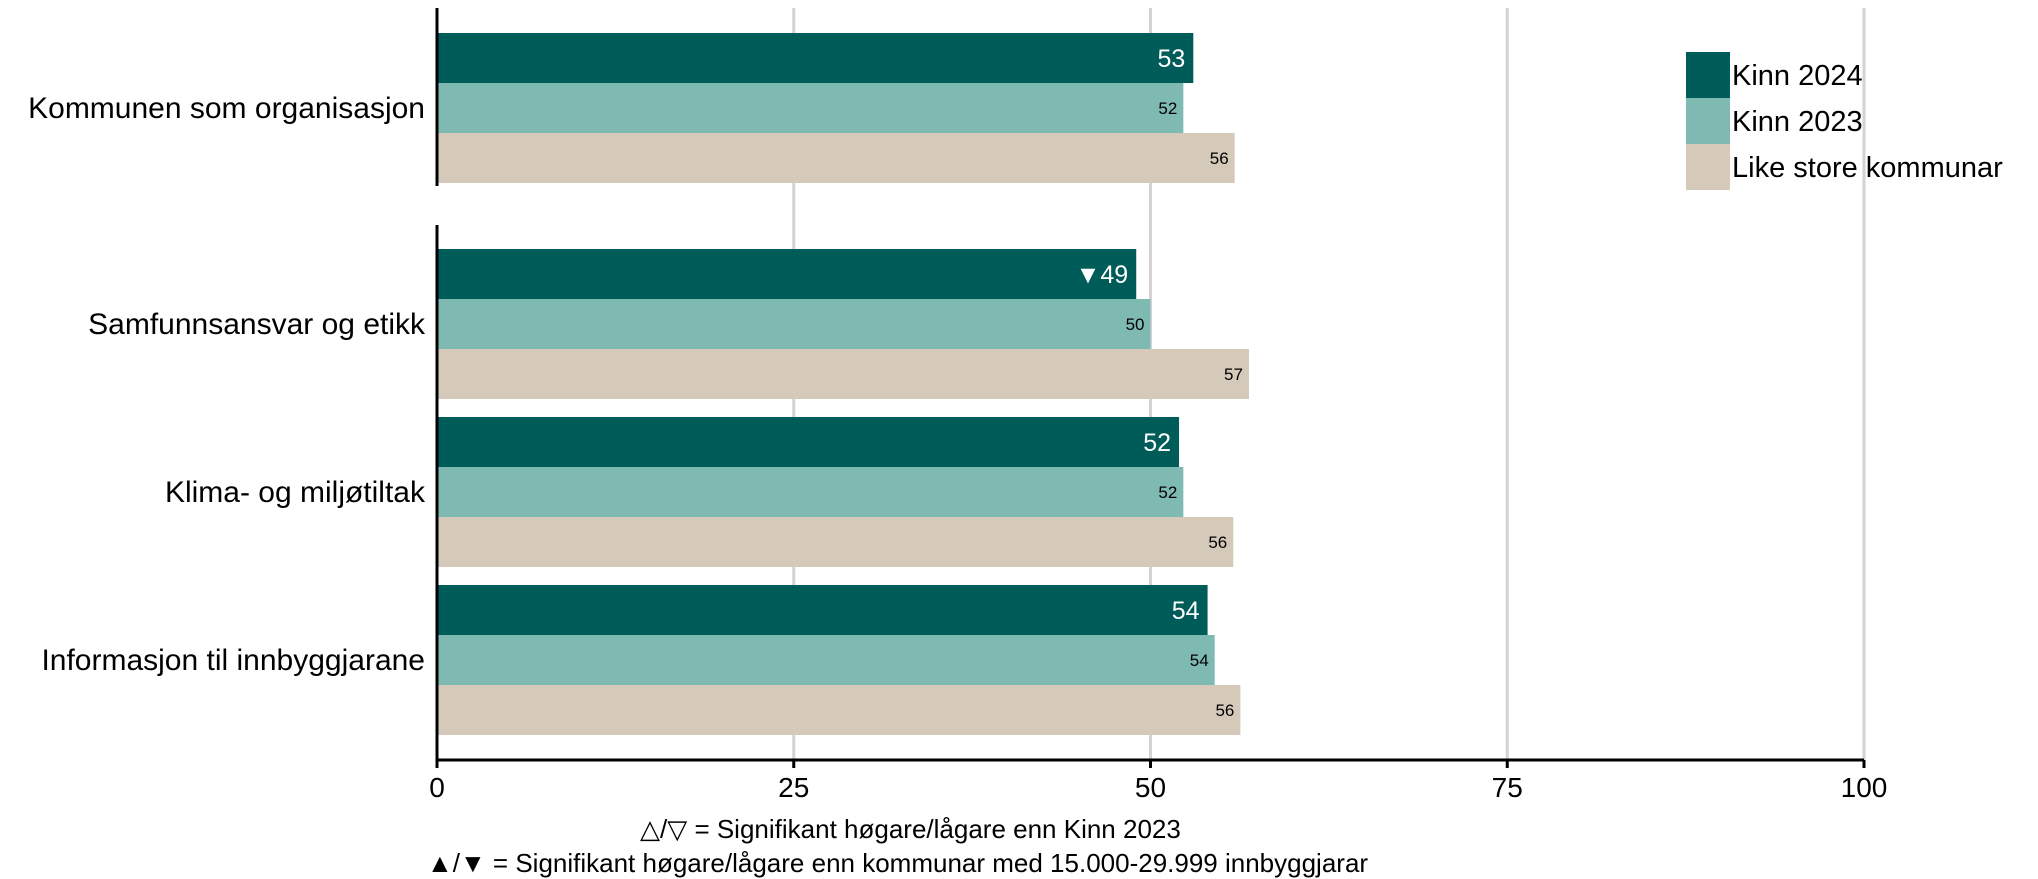  I want to click on category-label-2: Samfunnsansvar og etikk, so click(257, 324).